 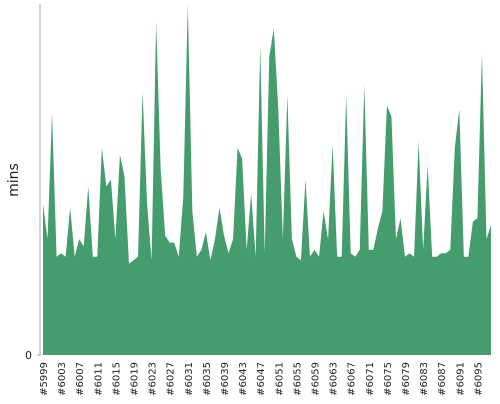 I want to click on x-tick-label: #6043, so click(x=243, y=379).